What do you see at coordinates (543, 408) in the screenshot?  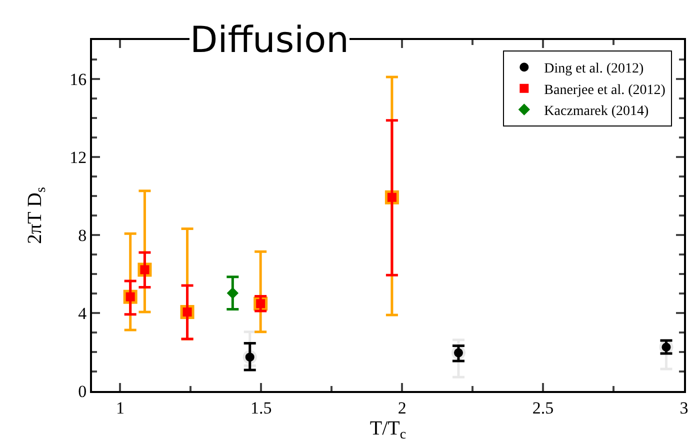 I see `x-tick-label: 2.5` at bounding box center [543, 408].